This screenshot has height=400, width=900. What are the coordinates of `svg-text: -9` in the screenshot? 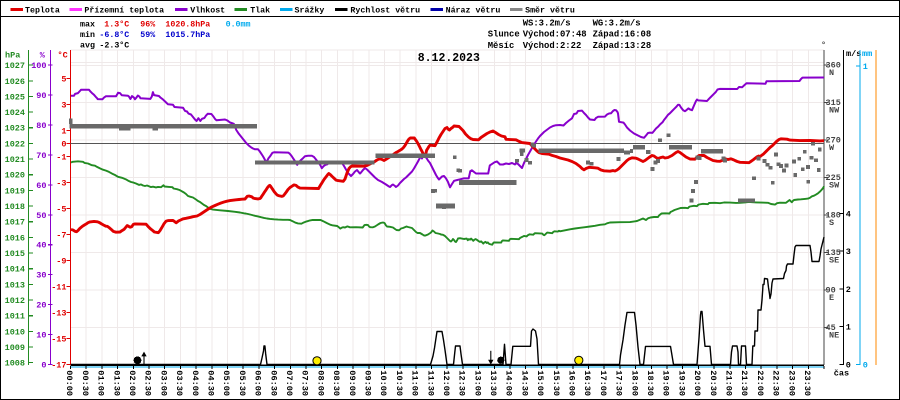 It's located at (61, 262).